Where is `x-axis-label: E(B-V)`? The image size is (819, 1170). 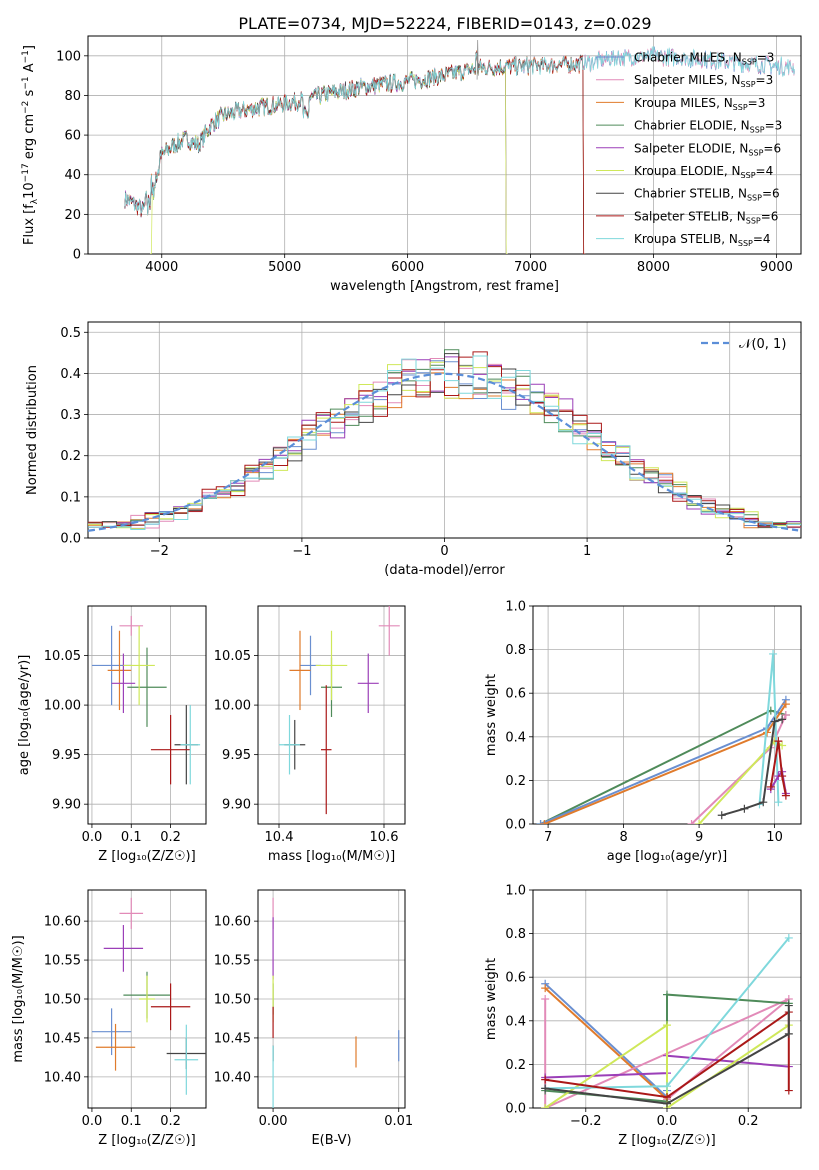
x-axis-label: E(B-V) is located at coordinates (331, 1140).